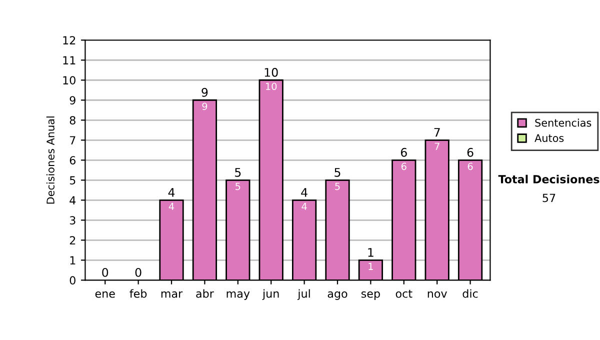 This screenshot has width=600, height=340. Describe the element at coordinates (73, 100) in the screenshot. I see `y-tick-label: 9` at that location.